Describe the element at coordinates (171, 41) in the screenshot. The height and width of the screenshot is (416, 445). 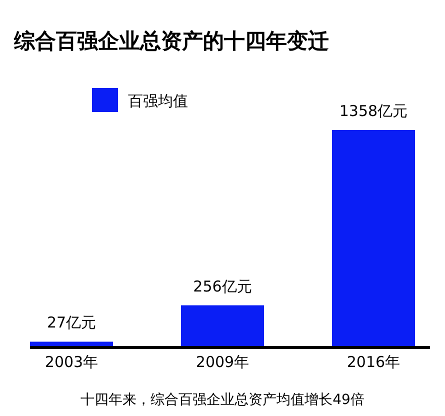
I see `chart-title: 综合百强企业总资产的十四年变迁` at that location.